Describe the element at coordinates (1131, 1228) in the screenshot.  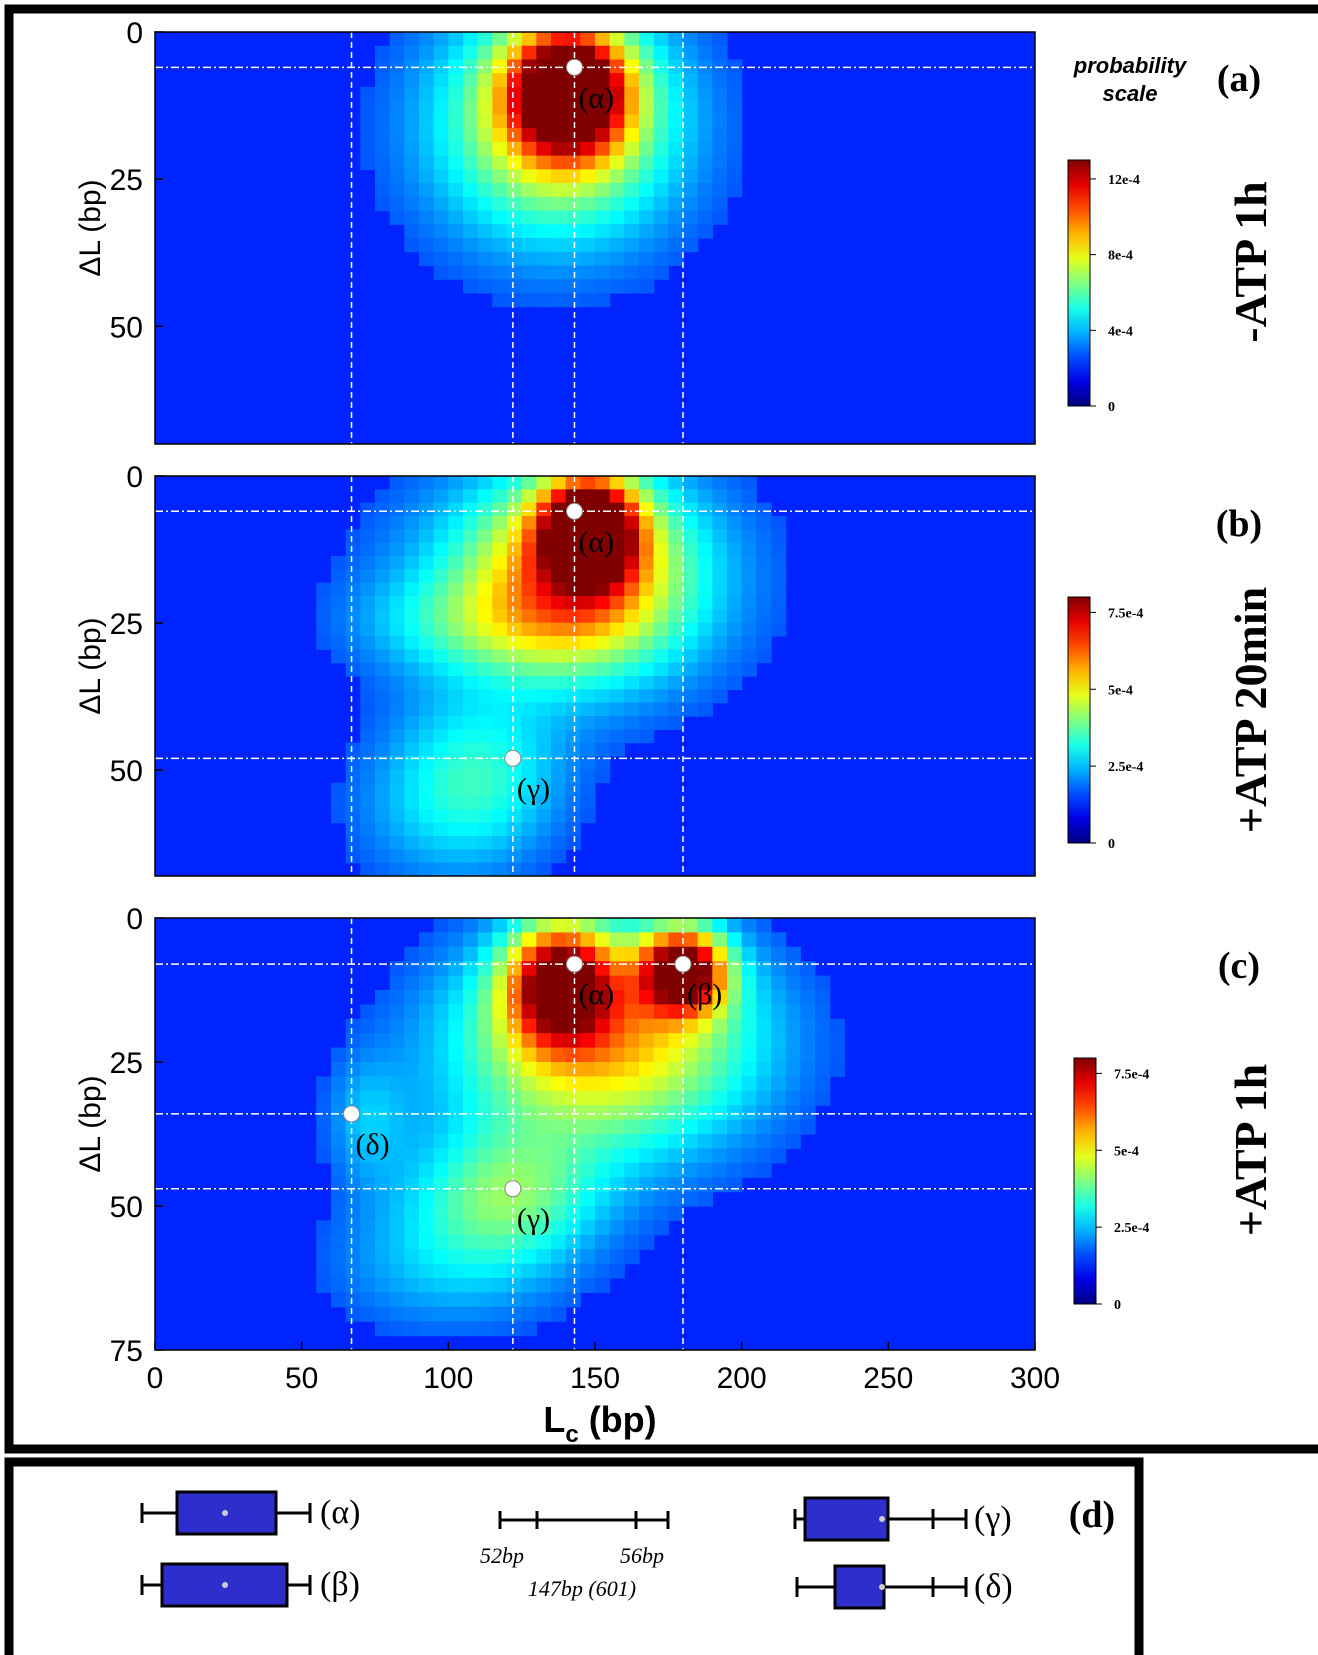
I see `colorbar-tick-label: 2.5e-4` at that location.